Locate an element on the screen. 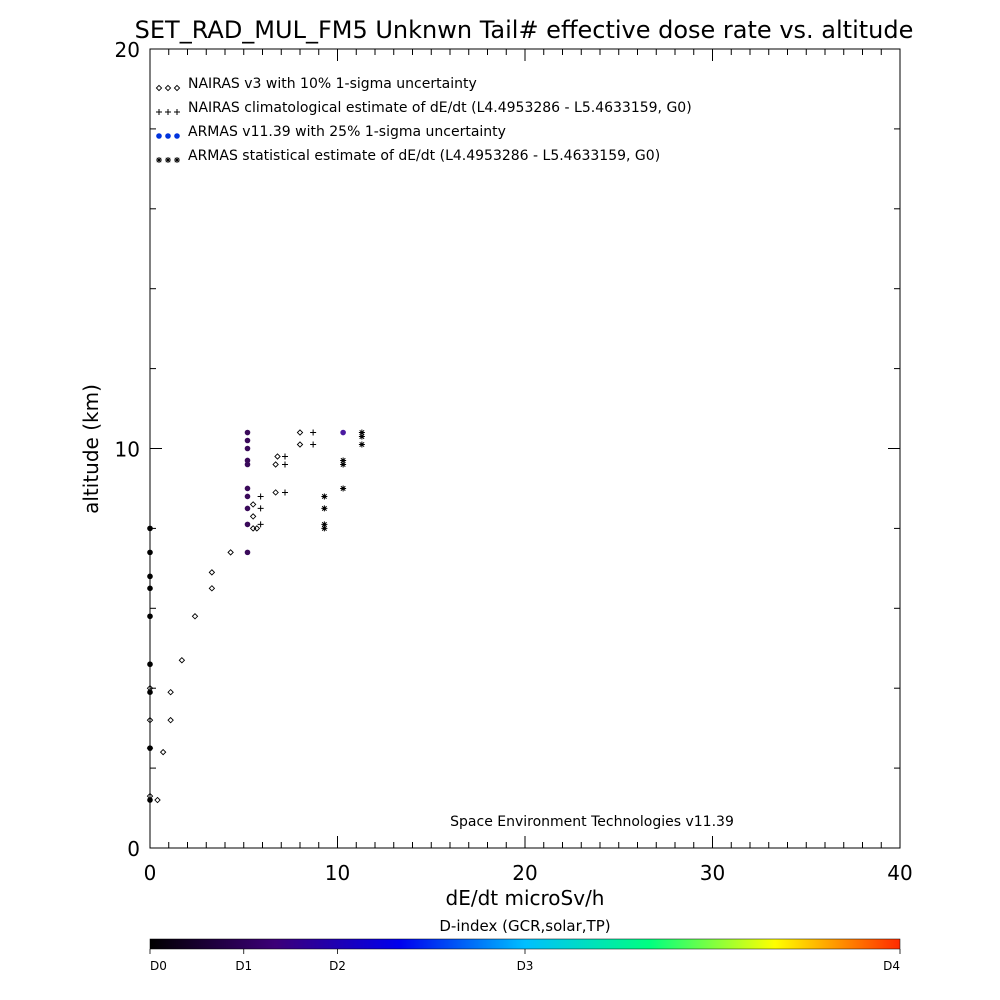  colorbar-label: D0 is located at coordinates (158, 966).